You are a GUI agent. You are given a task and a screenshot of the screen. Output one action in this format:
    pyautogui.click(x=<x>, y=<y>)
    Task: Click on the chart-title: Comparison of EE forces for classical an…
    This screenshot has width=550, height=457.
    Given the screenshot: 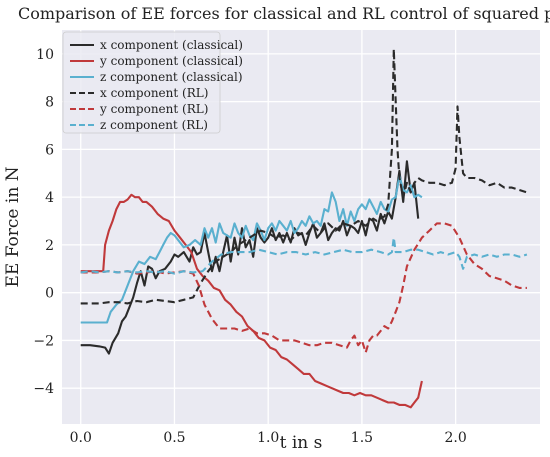 What is the action you would take?
    pyautogui.click(x=284, y=13)
    